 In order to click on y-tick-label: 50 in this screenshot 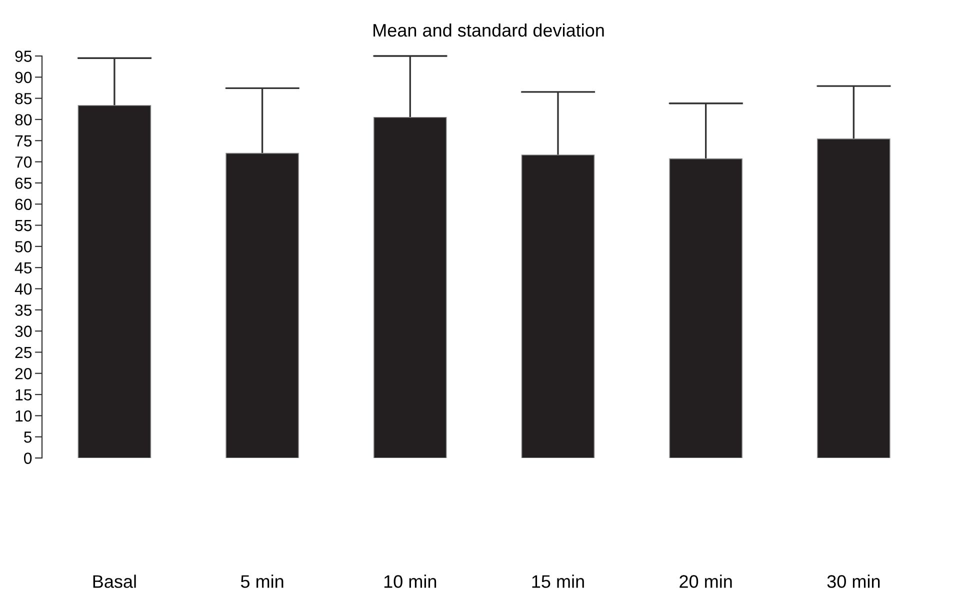, I will do `click(23, 246)`.